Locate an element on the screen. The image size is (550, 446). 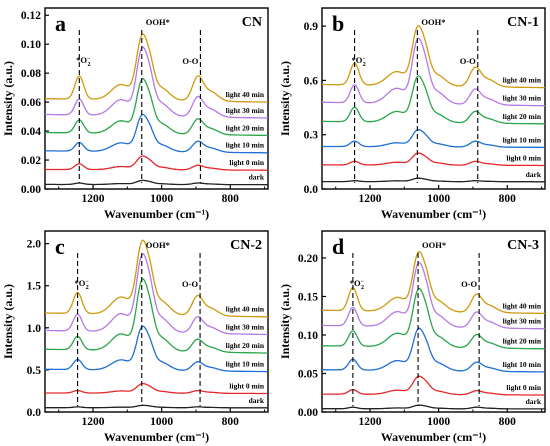
y-tick-label: 0.5 is located at coordinates (34, 371).